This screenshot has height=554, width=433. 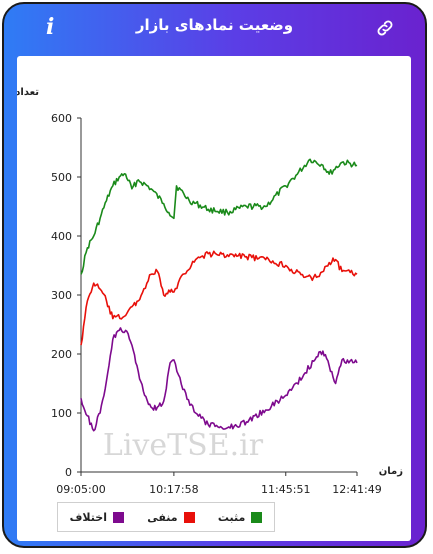 What do you see at coordinates (214, 25) in the screenshot?
I see `widget-title: وضعیت نمادهای بازار` at bounding box center [214, 25].